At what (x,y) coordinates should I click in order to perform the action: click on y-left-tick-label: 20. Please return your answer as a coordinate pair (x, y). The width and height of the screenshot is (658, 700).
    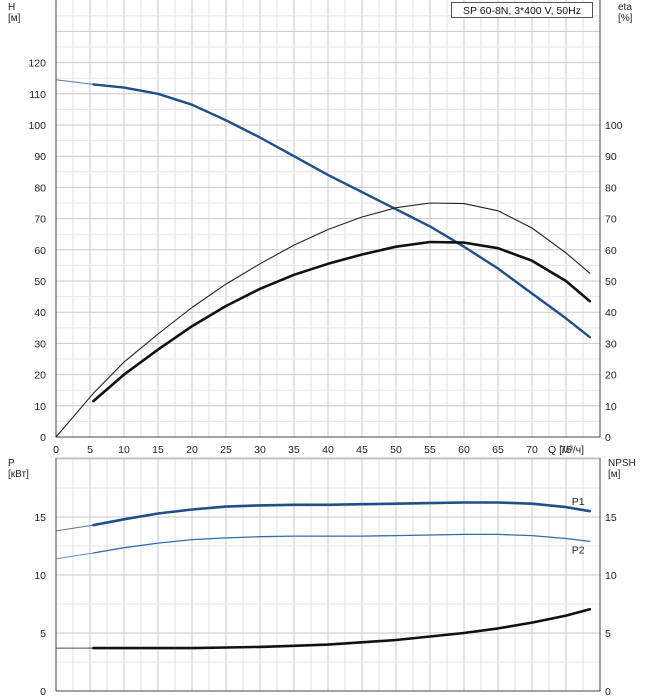
    Looking at the image, I should click on (40, 376).